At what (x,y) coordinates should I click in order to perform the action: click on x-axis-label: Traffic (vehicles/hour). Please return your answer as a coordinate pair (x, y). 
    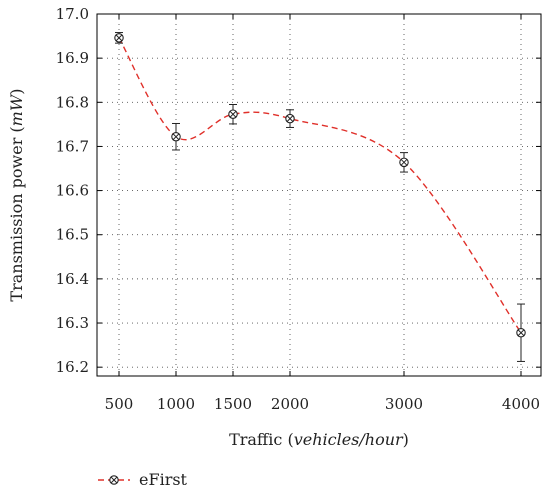
    Looking at the image, I should click on (319, 439).